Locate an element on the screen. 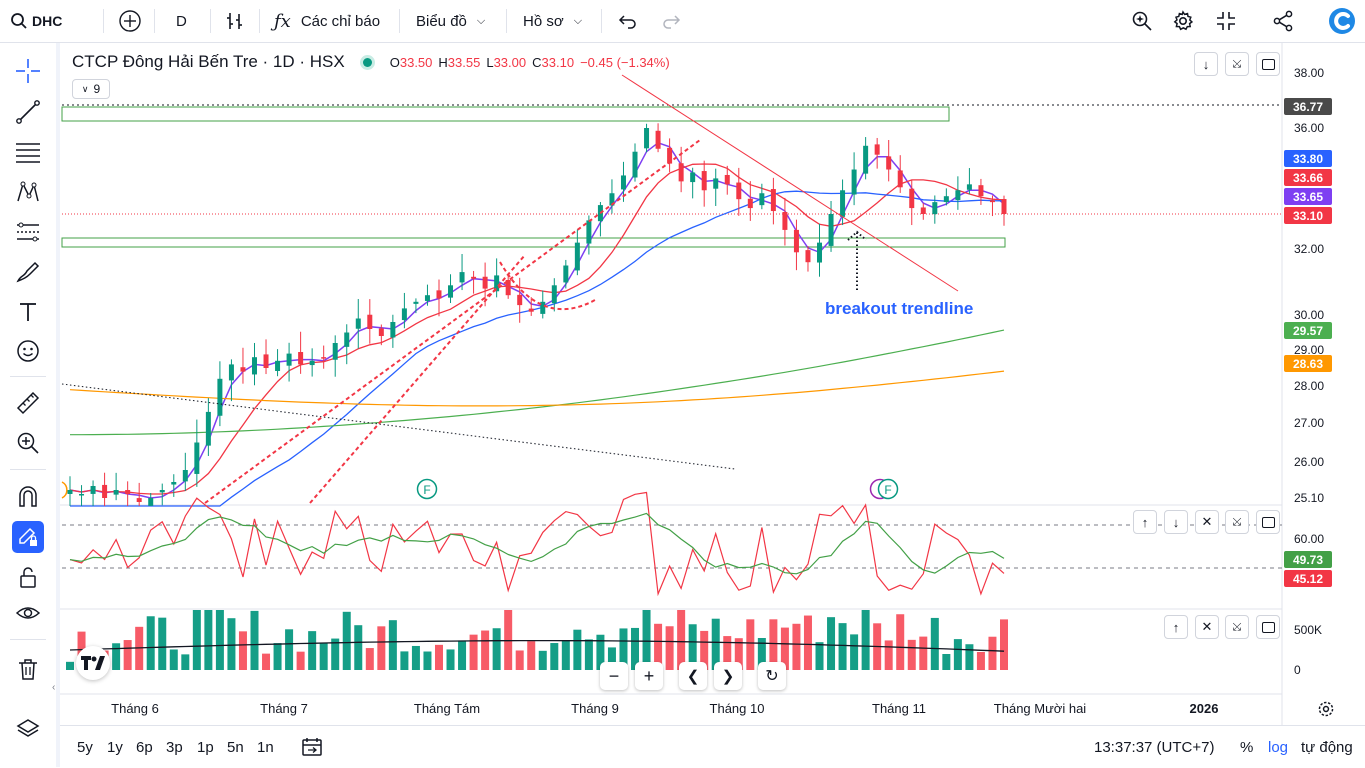 This screenshot has height=768, width=1365. legend-collapse-button: ∨ 9 is located at coordinates (91, 89).